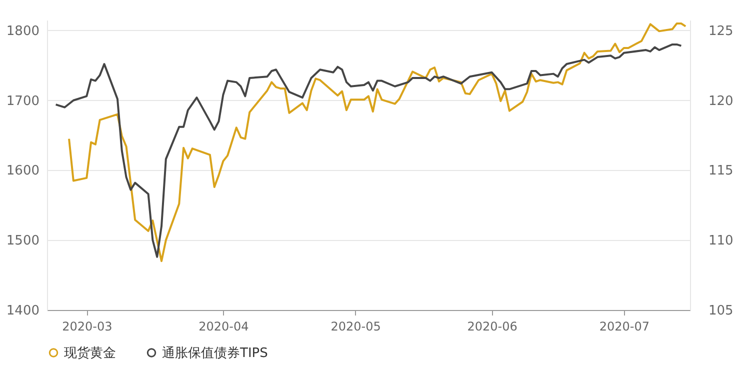 This screenshot has height=374, width=735. I want to click on y-tick-label: 1400, so click(23, 311).